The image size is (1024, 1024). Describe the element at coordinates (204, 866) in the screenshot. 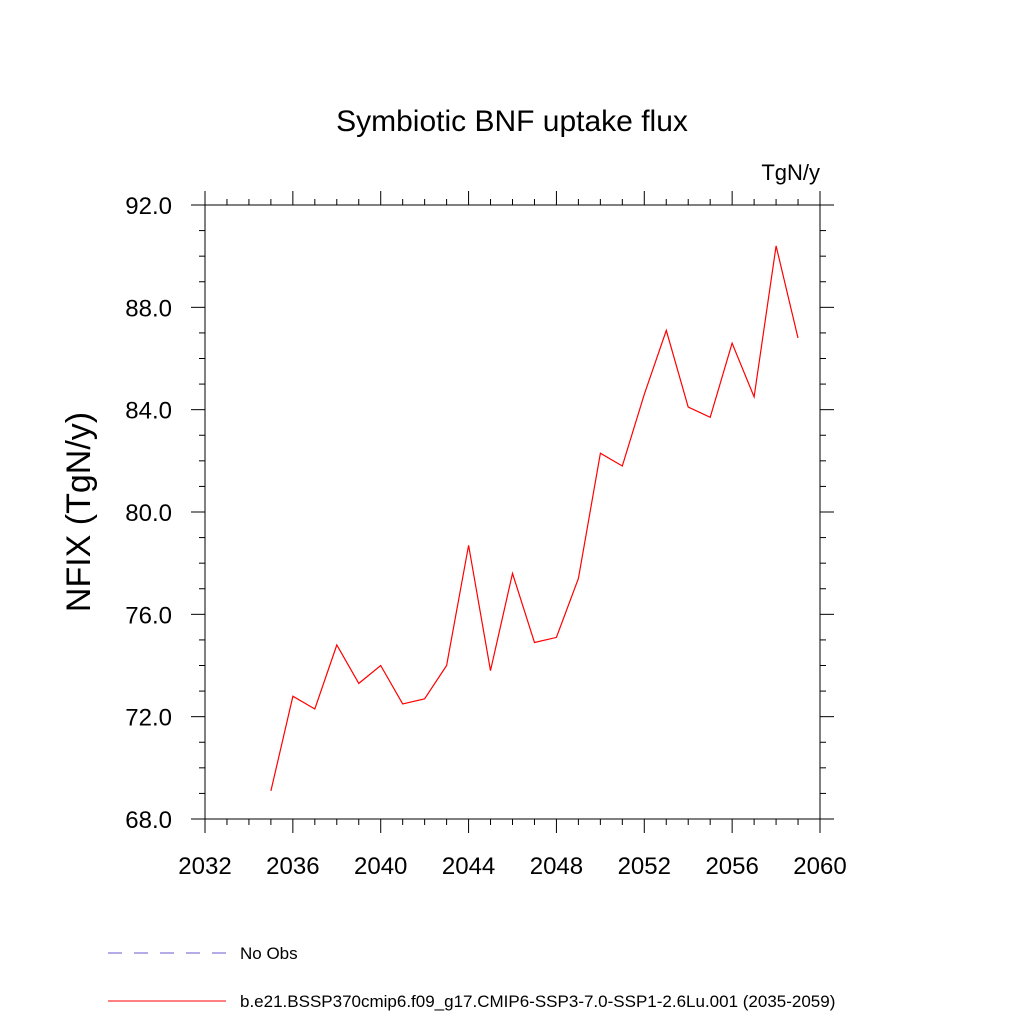

I see `x-tick-label: 2032` at that location.